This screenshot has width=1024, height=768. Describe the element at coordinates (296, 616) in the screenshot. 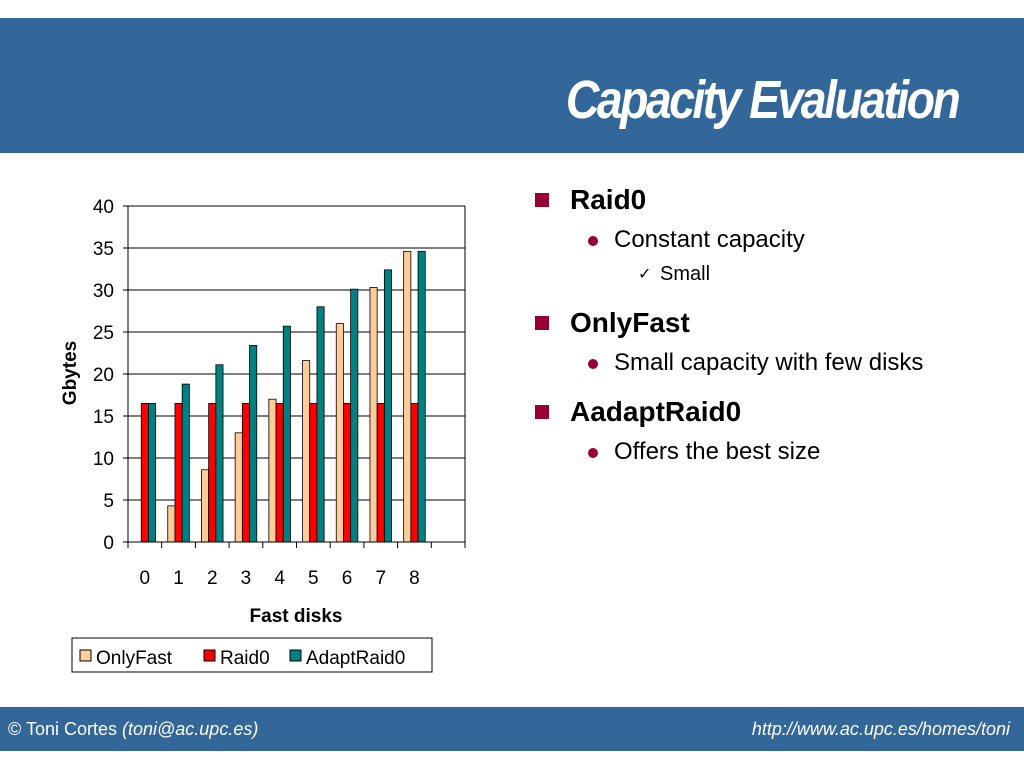

I see `x-axis-title: Fast disks` at that location.